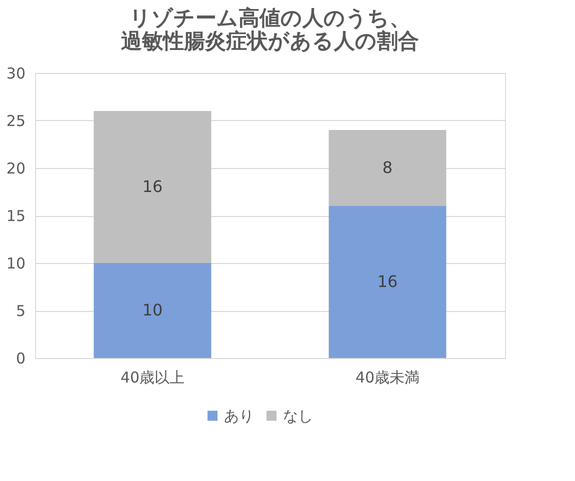 The height and width of the screenshot is (481, 575). I want to click on data-label: 10, so click(152, 310).